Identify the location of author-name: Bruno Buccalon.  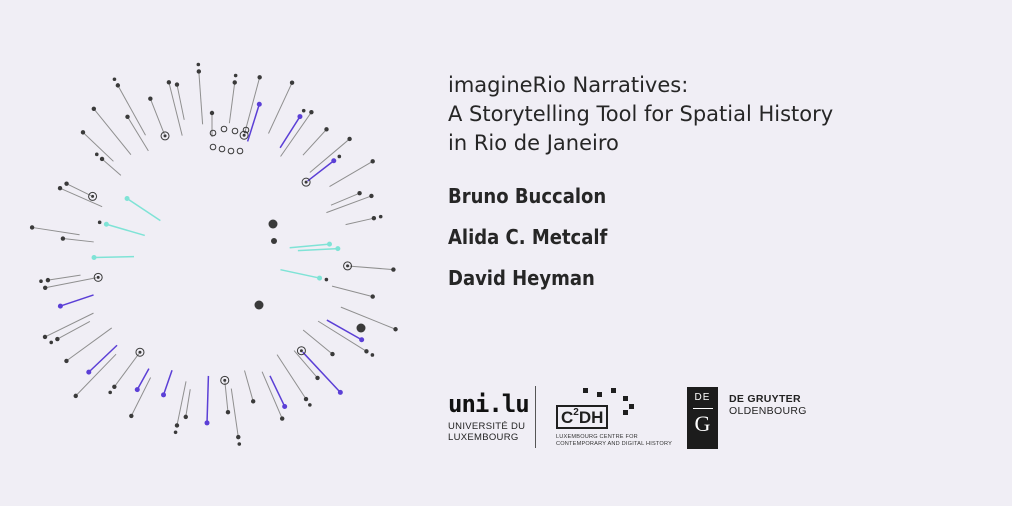
(527, 196).